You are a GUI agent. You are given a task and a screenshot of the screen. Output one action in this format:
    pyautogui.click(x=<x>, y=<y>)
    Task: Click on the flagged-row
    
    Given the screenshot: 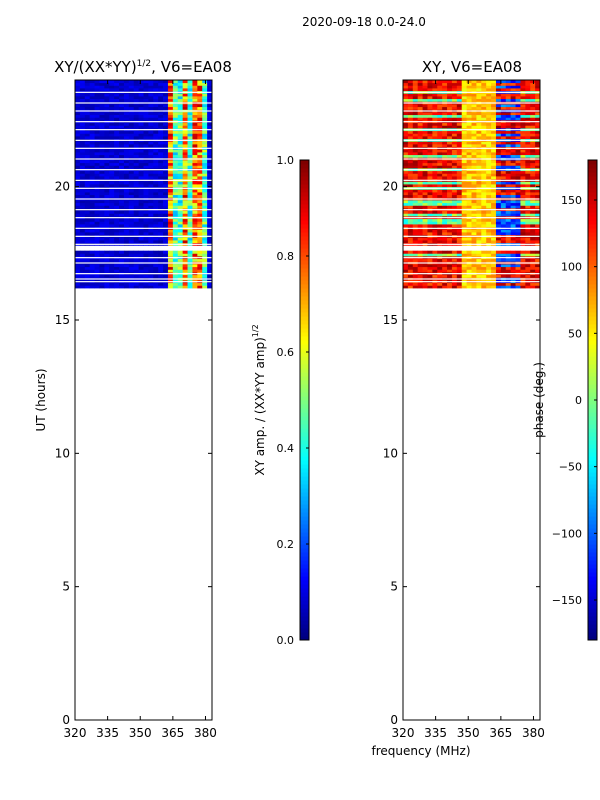 What is the action you would take?
    pyautogui.click(x=471, y=122)
    